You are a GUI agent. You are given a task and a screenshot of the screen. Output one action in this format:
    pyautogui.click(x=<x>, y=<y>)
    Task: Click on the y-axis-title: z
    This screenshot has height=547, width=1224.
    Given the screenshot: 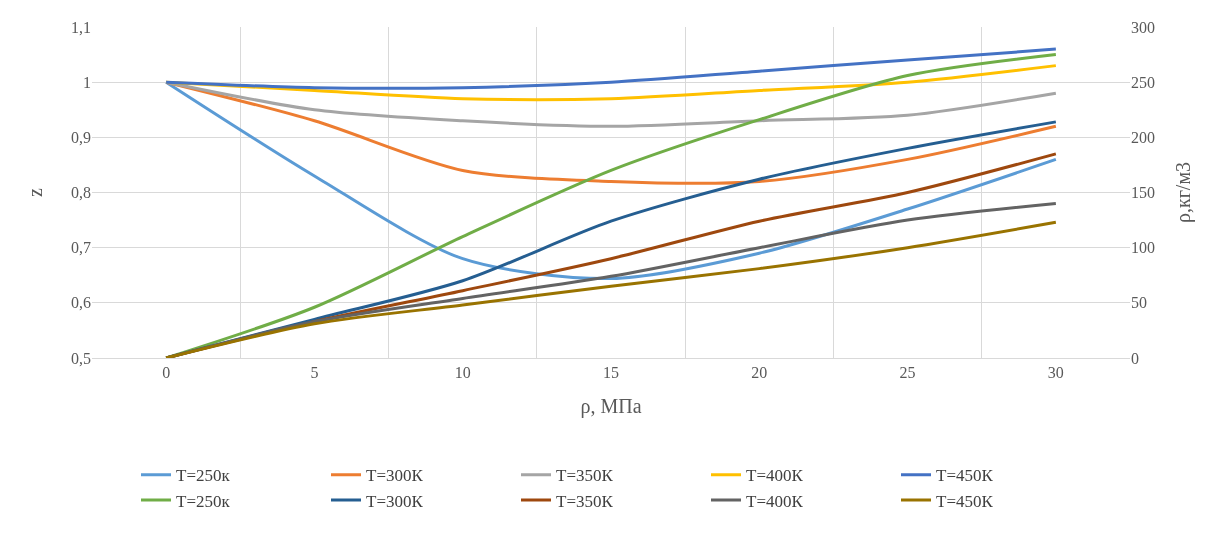 What is the action you would take?
    pyautogui.click(x=35, y=192)
    